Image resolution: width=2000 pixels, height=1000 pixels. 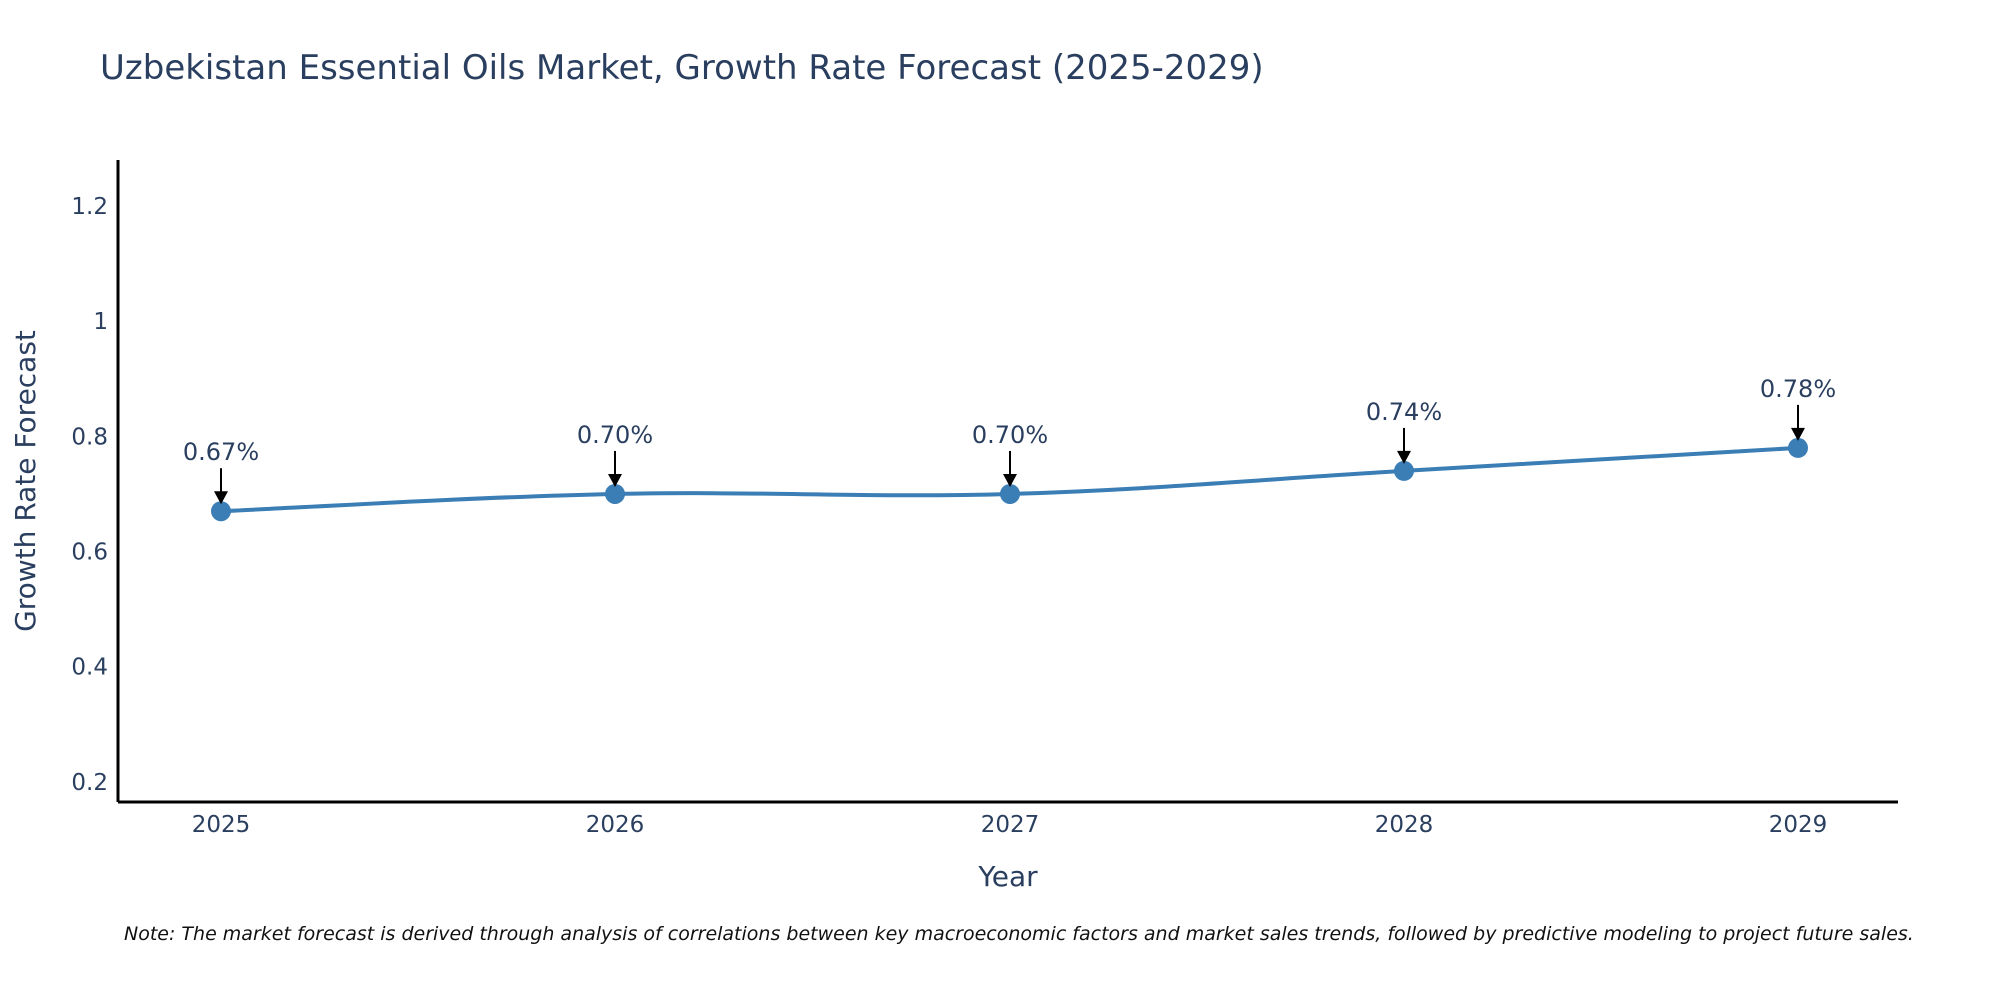 I want to click on data-label: 0.74%, so click(x=1404, y=412).